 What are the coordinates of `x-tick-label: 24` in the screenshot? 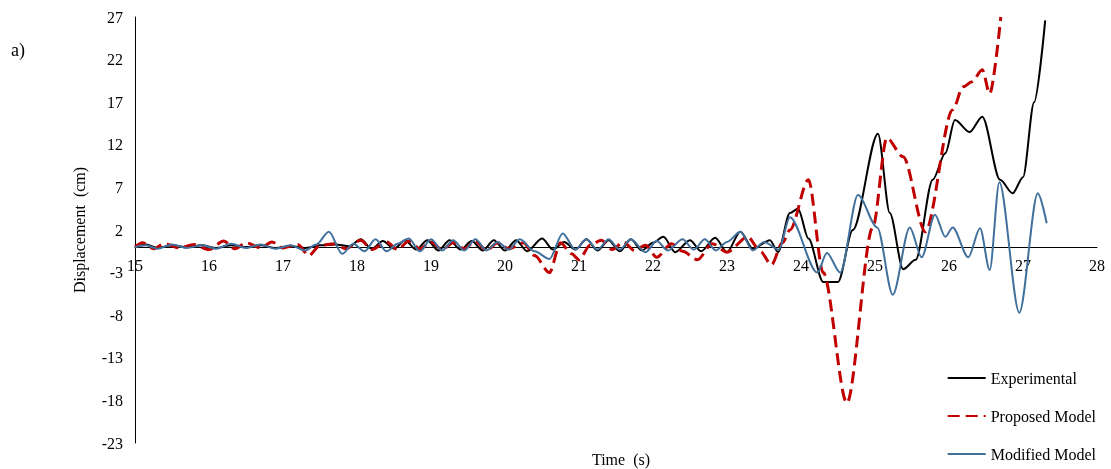 It's located at (801, 265).